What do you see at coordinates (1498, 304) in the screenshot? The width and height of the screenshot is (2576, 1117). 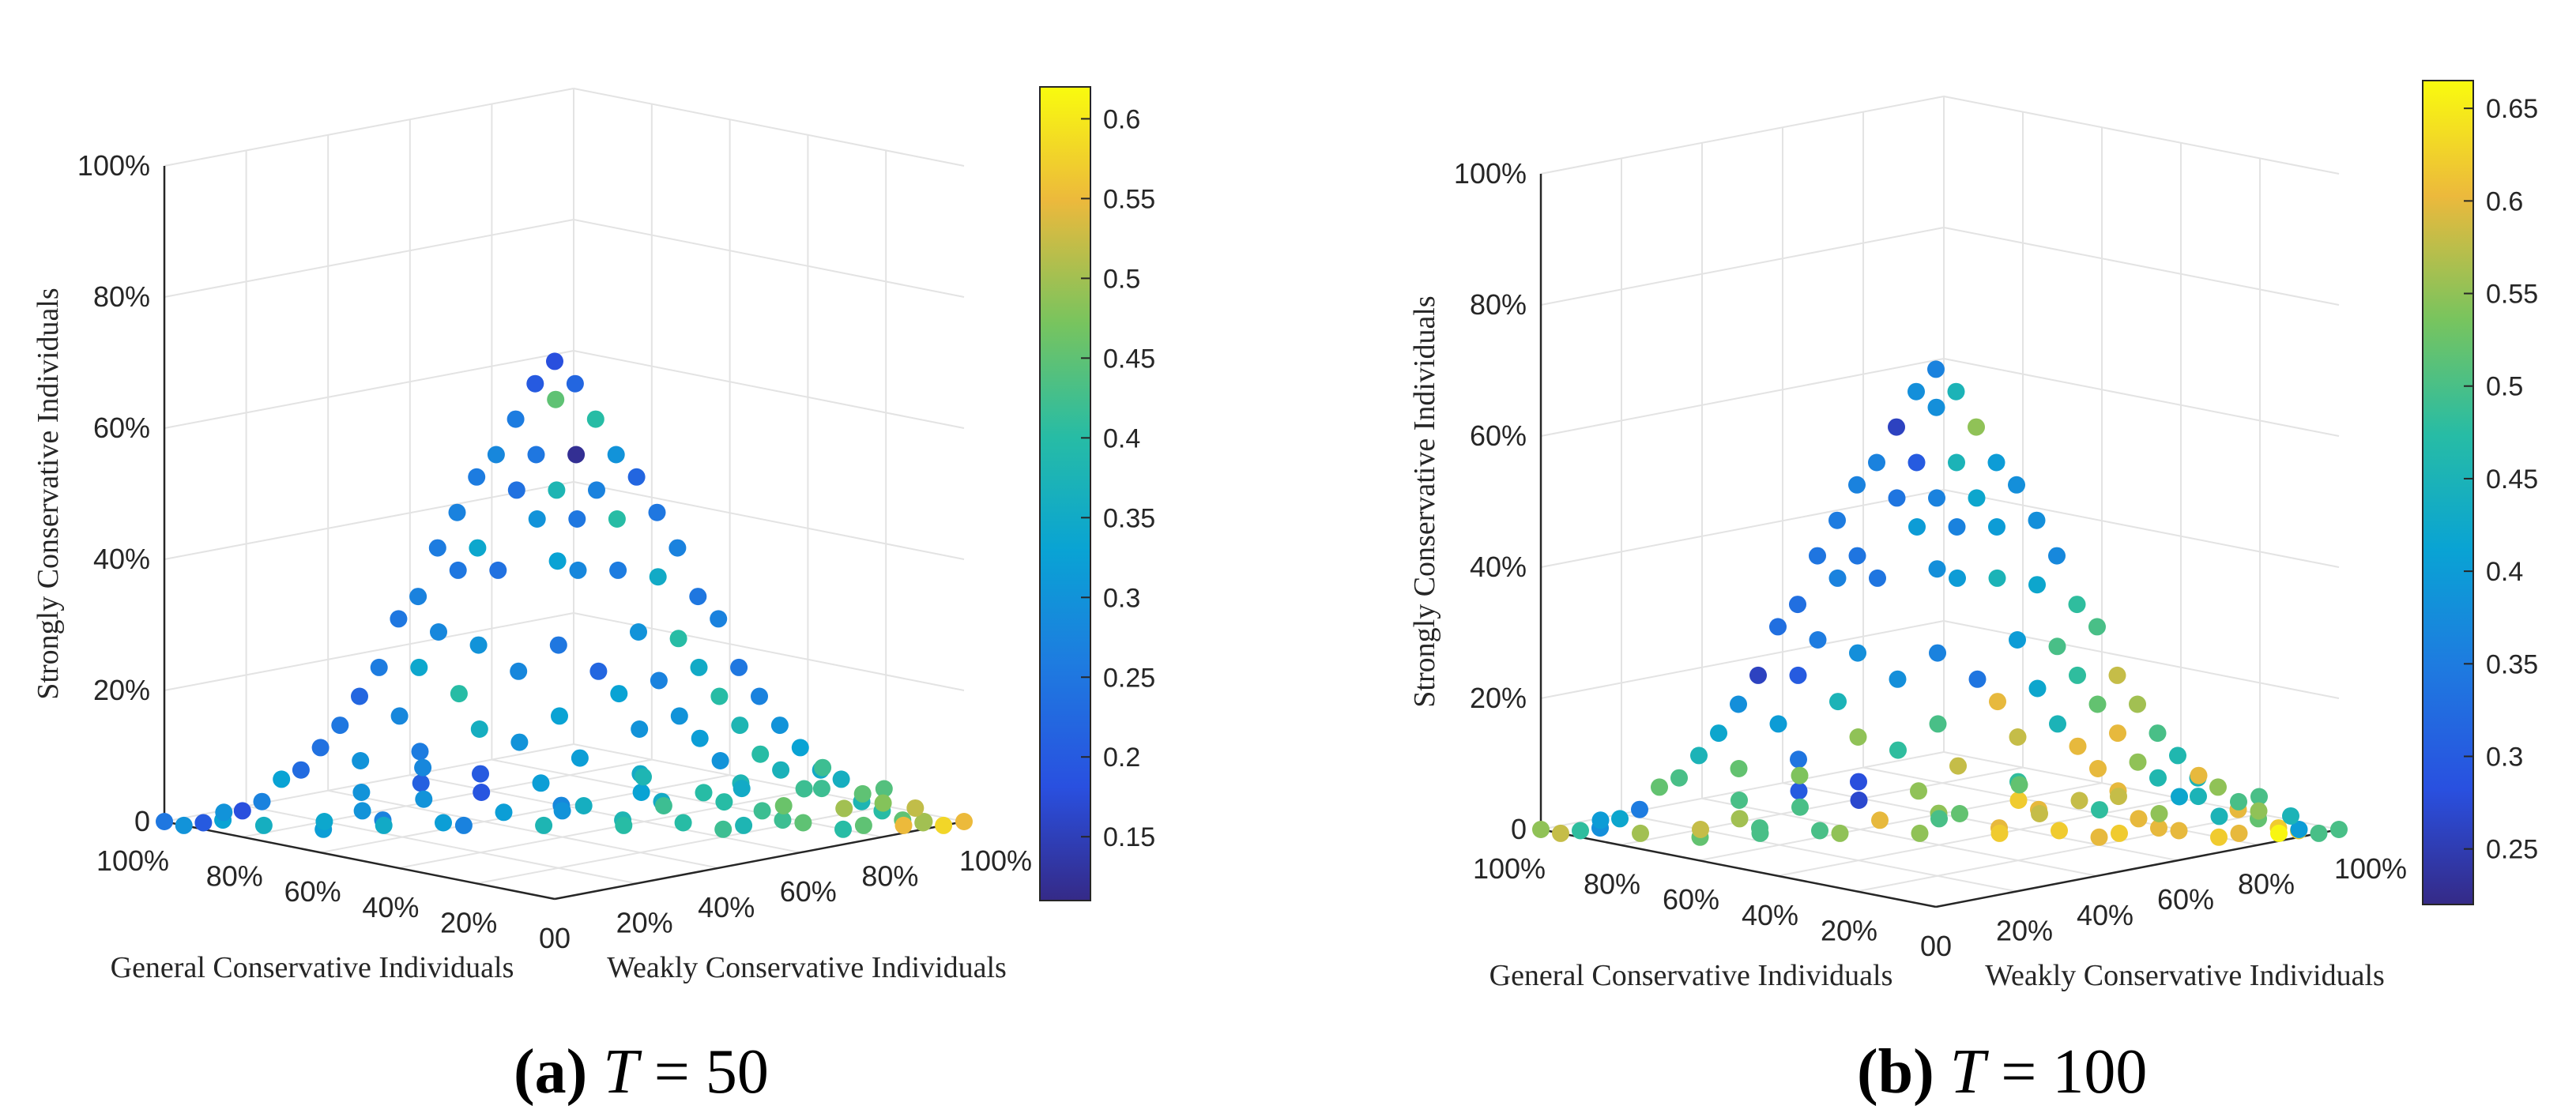 I see `panel-b-z-tick-label: 80%` at bounding box center [1498, 304].